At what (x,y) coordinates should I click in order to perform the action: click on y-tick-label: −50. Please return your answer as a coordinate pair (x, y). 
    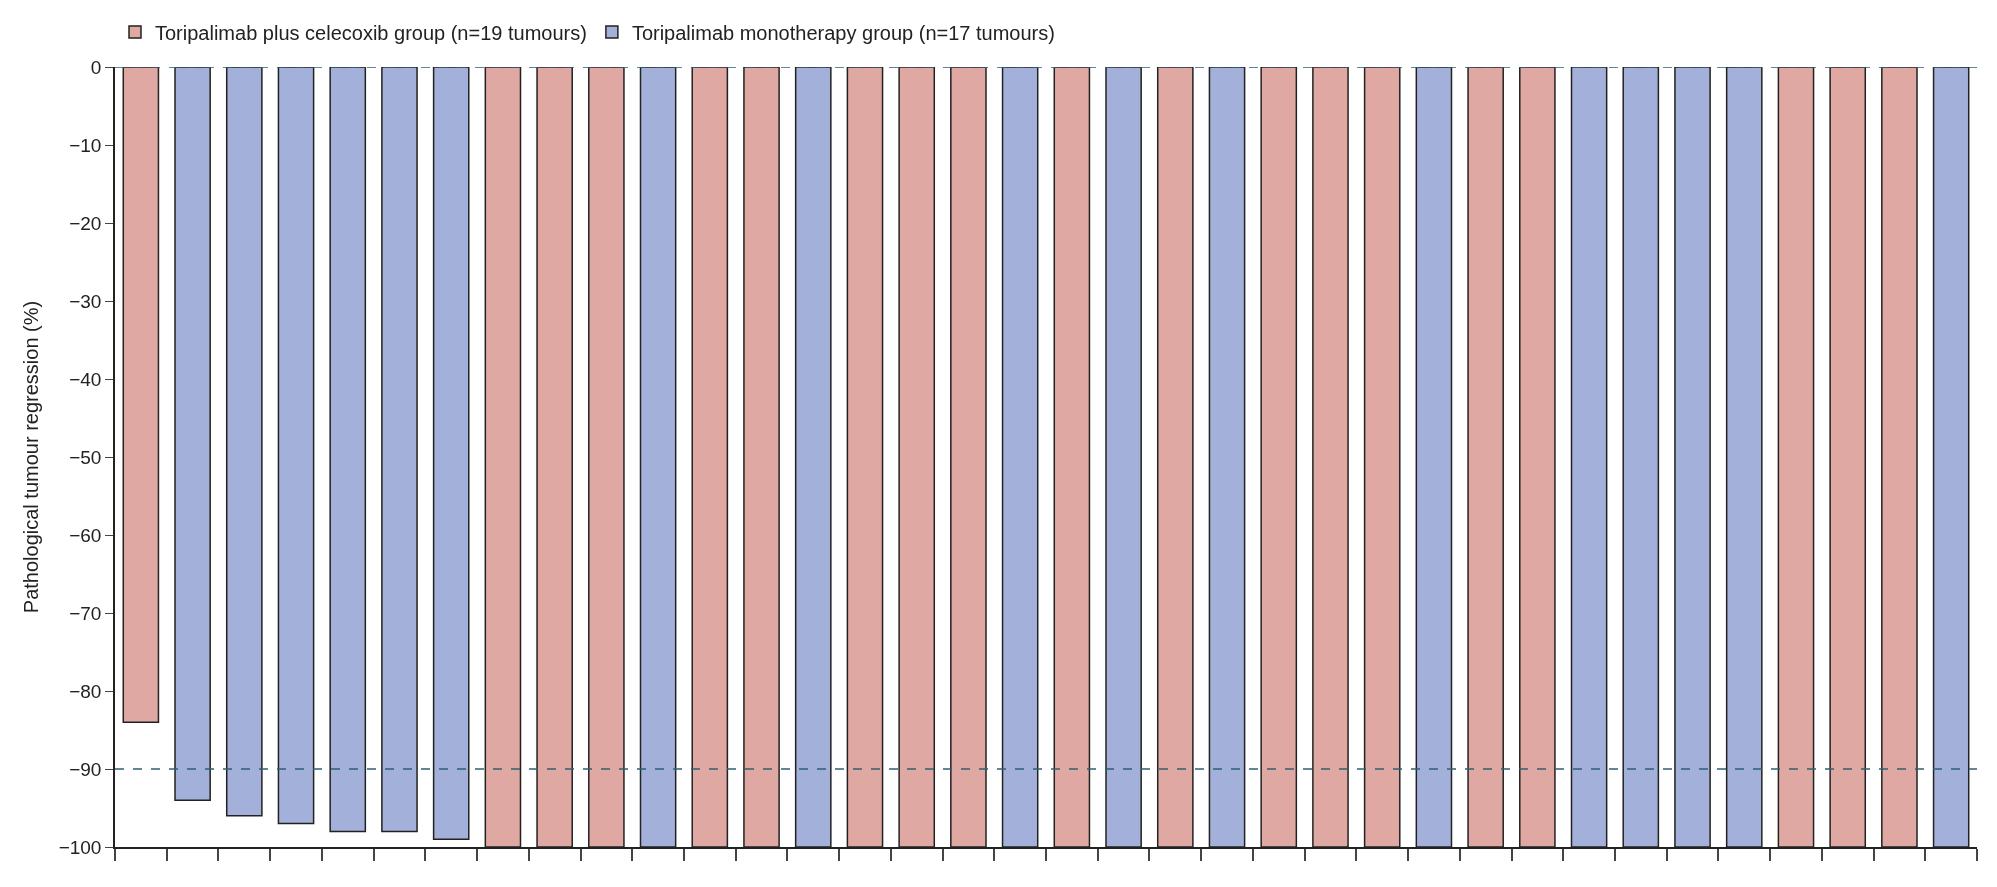
    Looking at the image, I should click on (85, 457).